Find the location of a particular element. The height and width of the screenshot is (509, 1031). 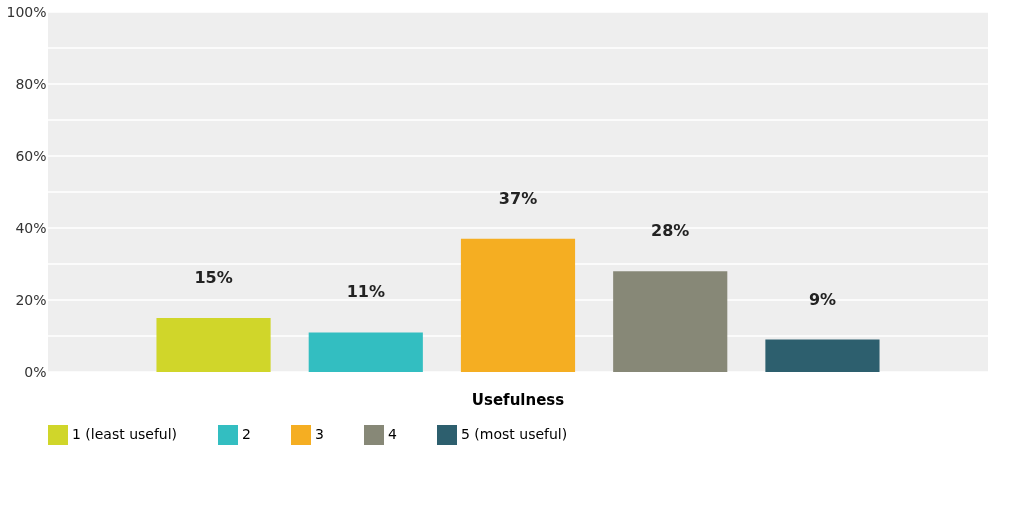

legend-label: 1 (least useful) is located at coordinates (125, 434).